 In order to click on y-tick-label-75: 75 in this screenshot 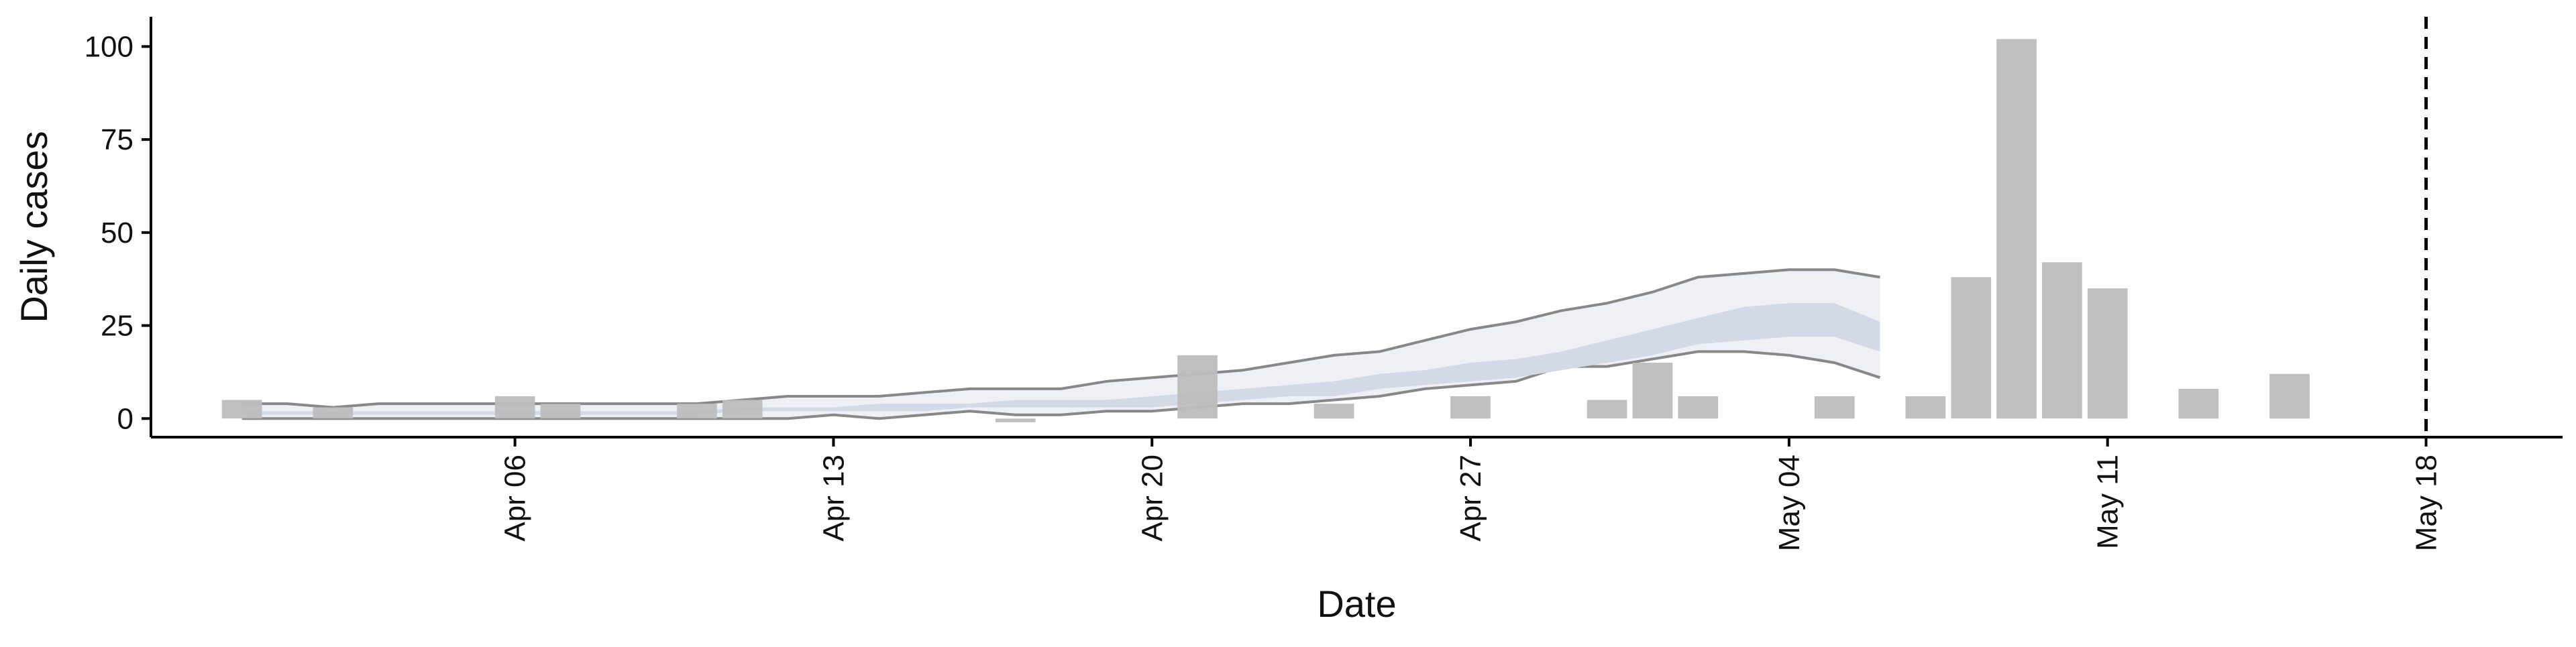, I will do `click(117, 139)`.